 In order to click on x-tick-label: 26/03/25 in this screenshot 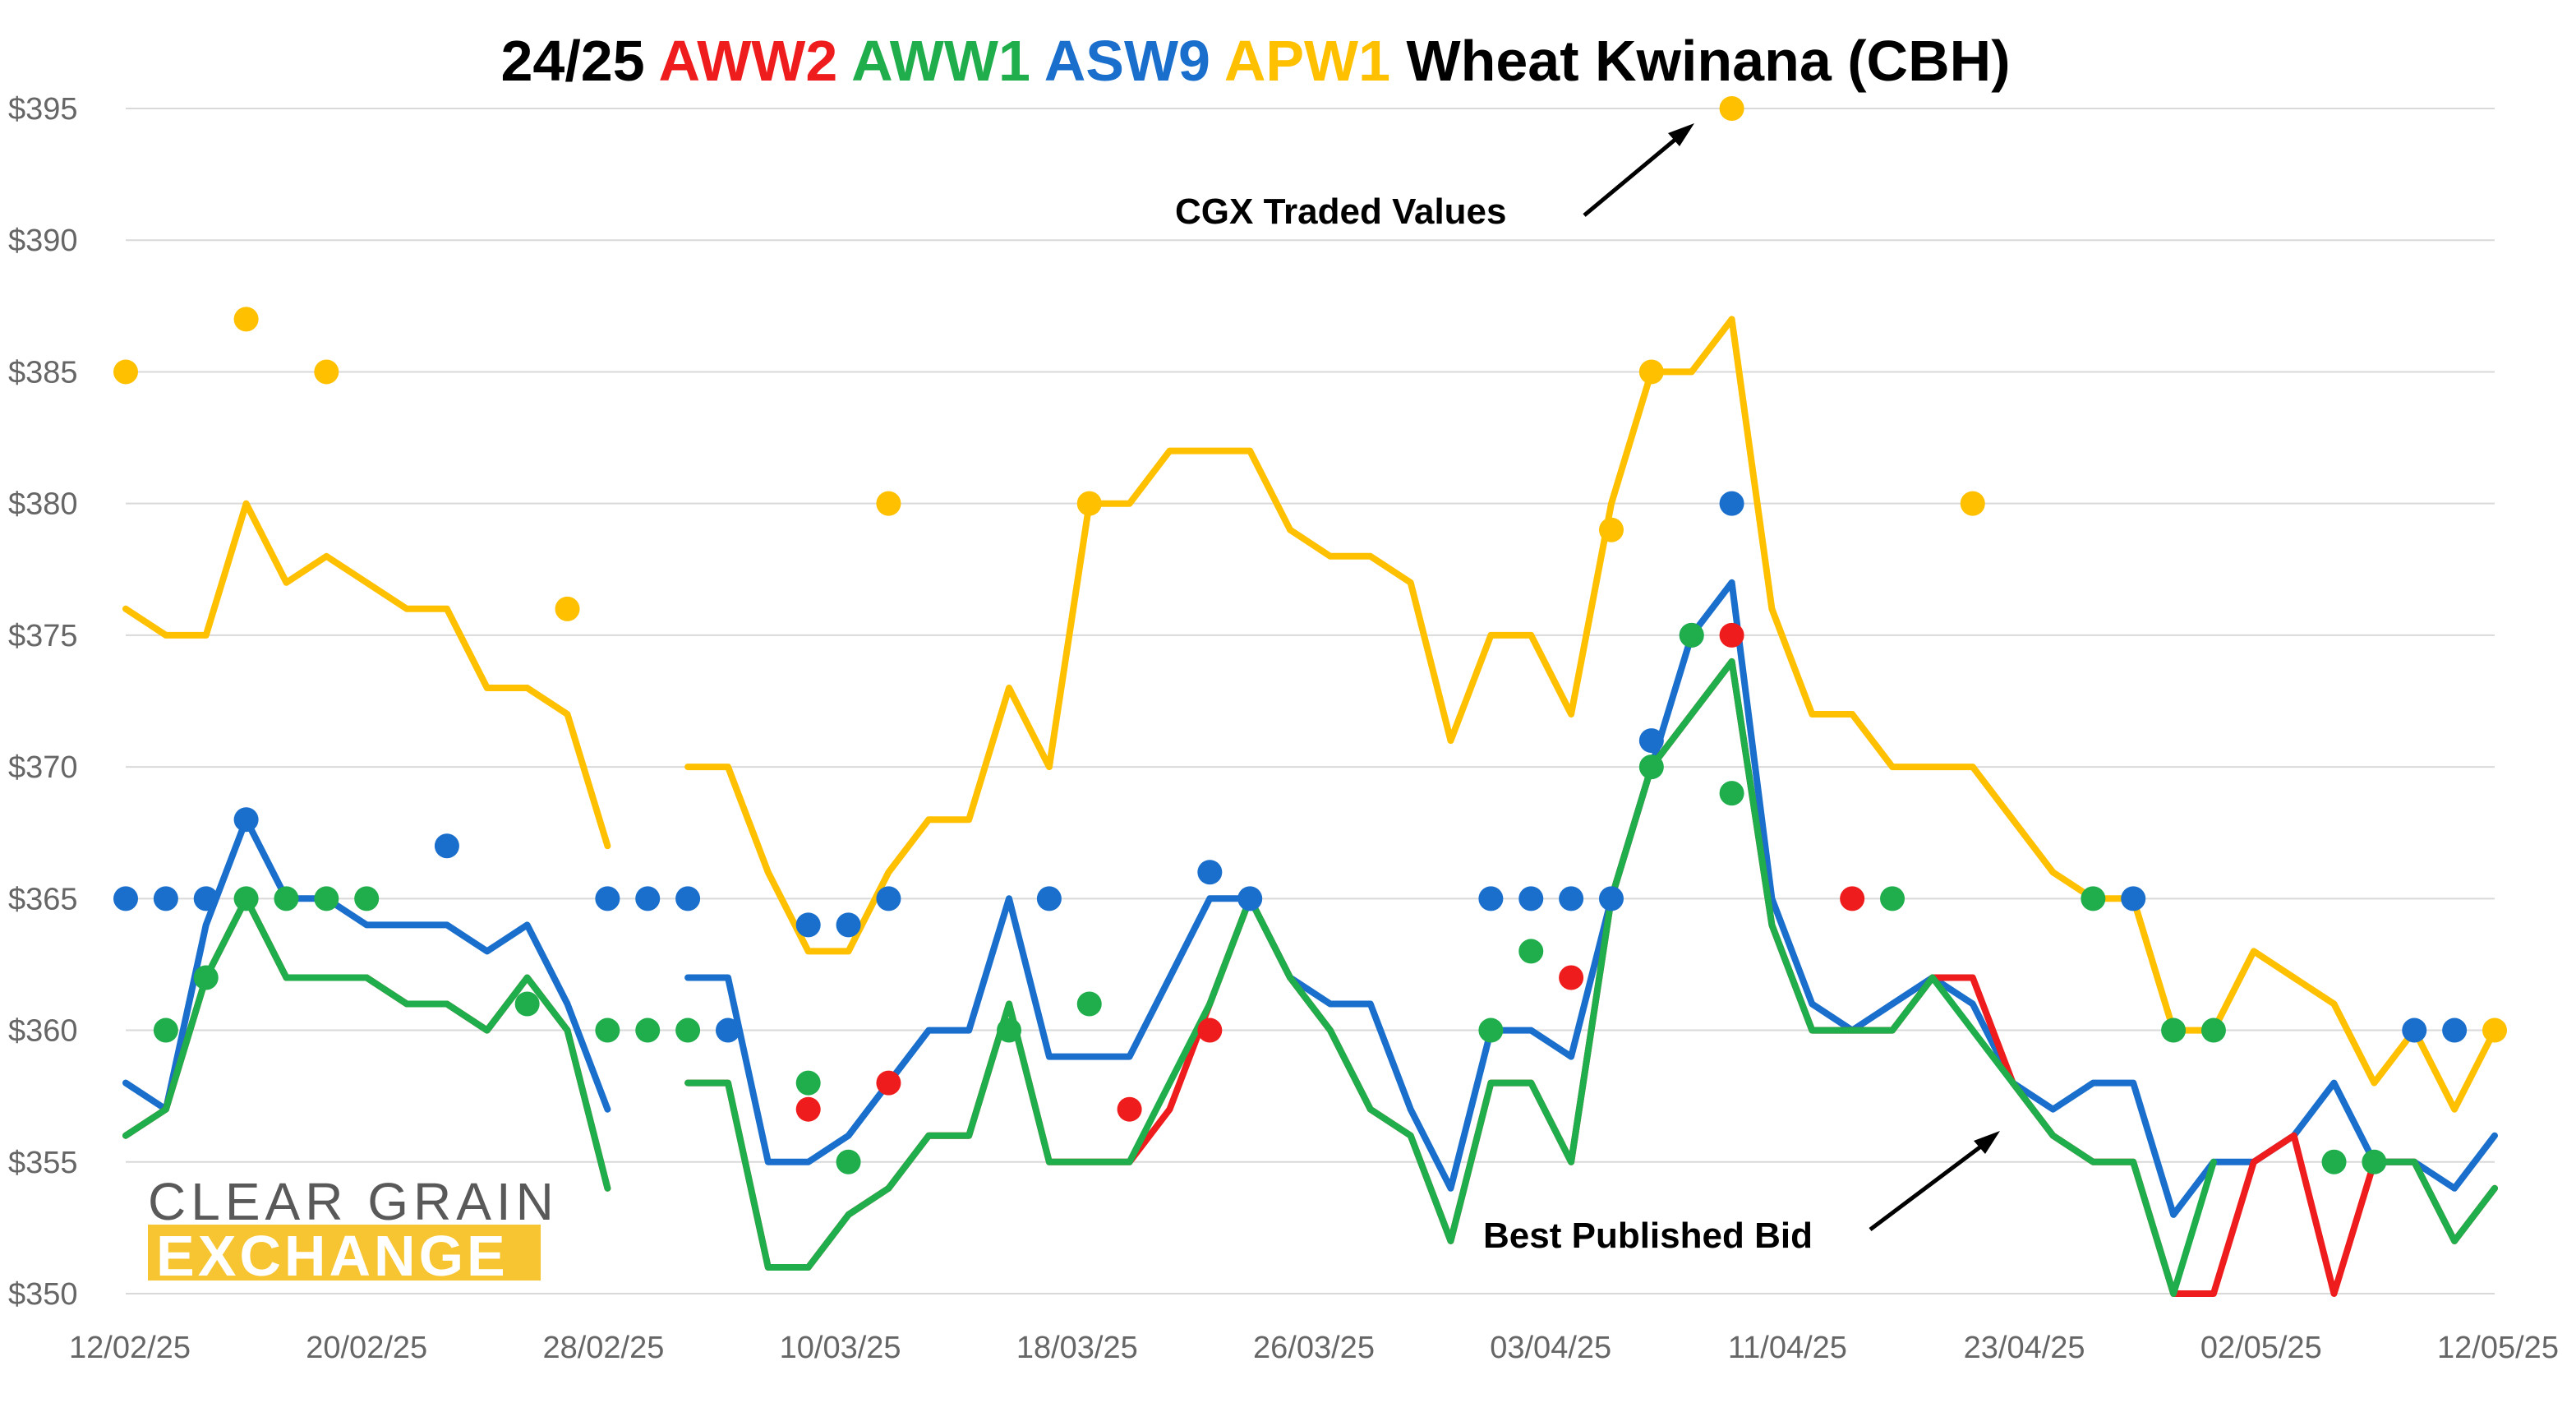, I will do `click(1314, 1348)`.